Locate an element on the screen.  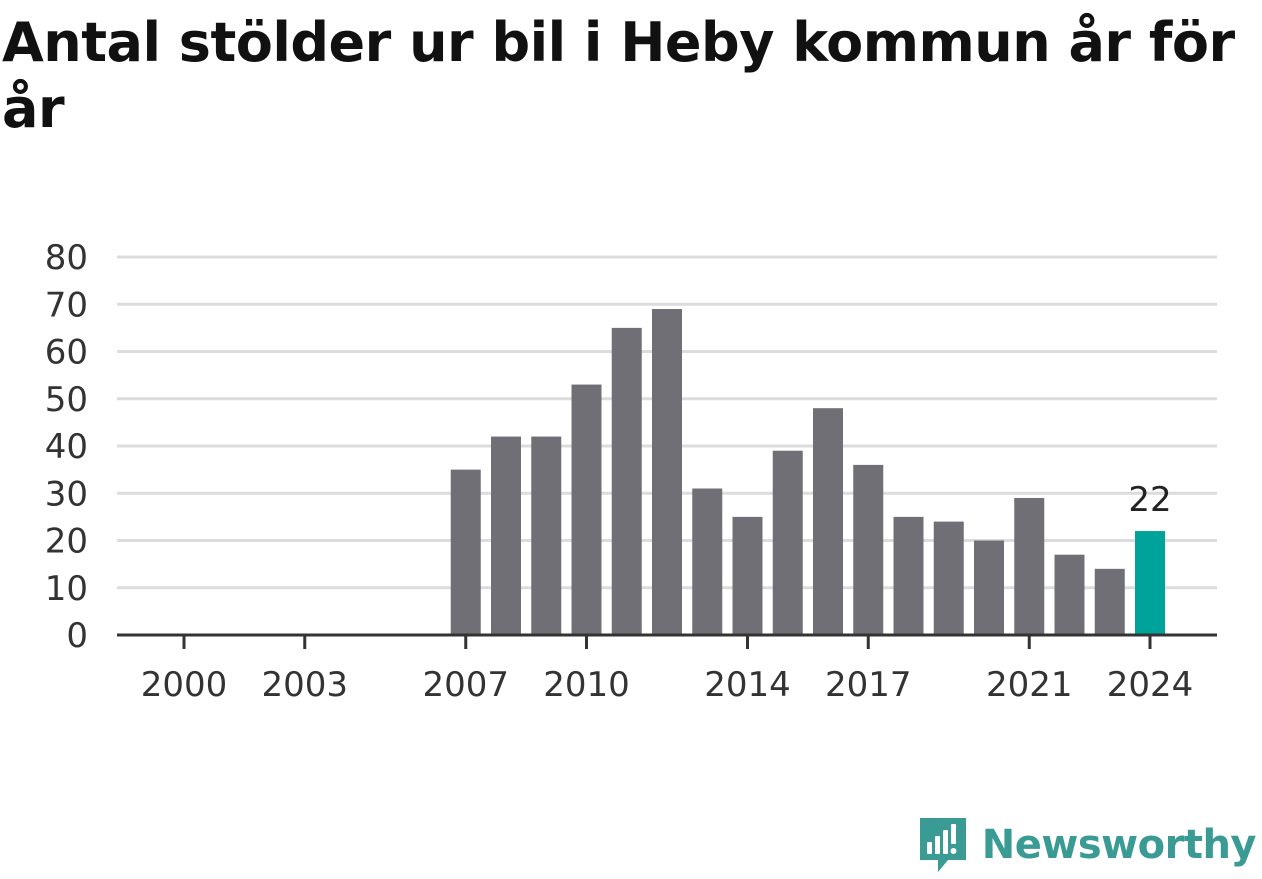
bar-2011 is located at coordinates (626, 481).